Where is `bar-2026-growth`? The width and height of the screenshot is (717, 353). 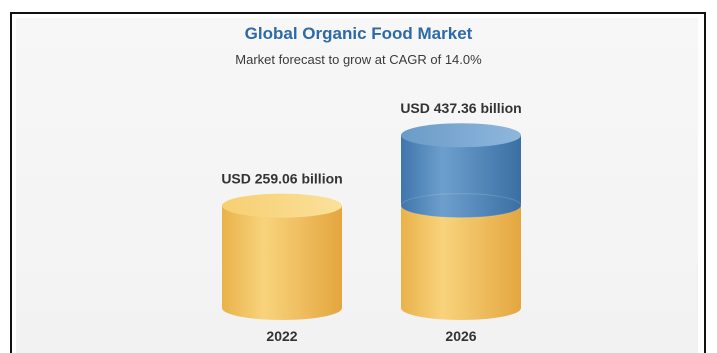 bar-2026-growth is located at coordinates (461, 176).